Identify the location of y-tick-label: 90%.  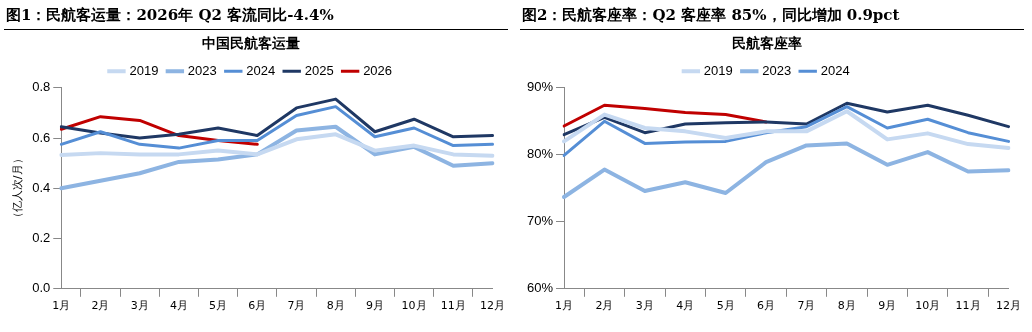
(540, 87).